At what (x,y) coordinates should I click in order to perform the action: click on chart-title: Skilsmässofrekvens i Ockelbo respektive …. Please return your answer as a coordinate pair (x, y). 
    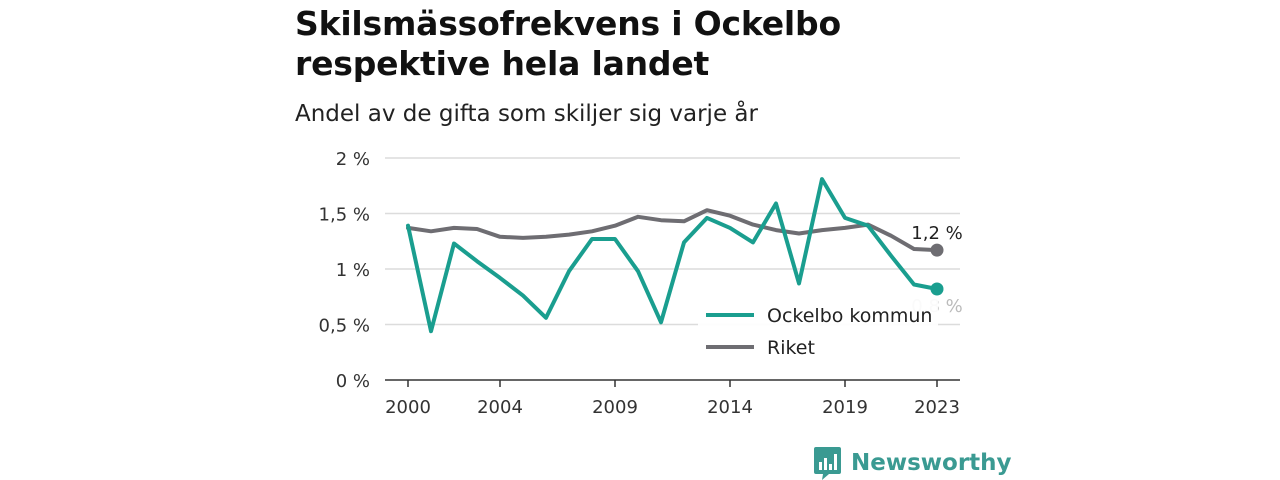
    Looking at the image, I should click on (645, 44).